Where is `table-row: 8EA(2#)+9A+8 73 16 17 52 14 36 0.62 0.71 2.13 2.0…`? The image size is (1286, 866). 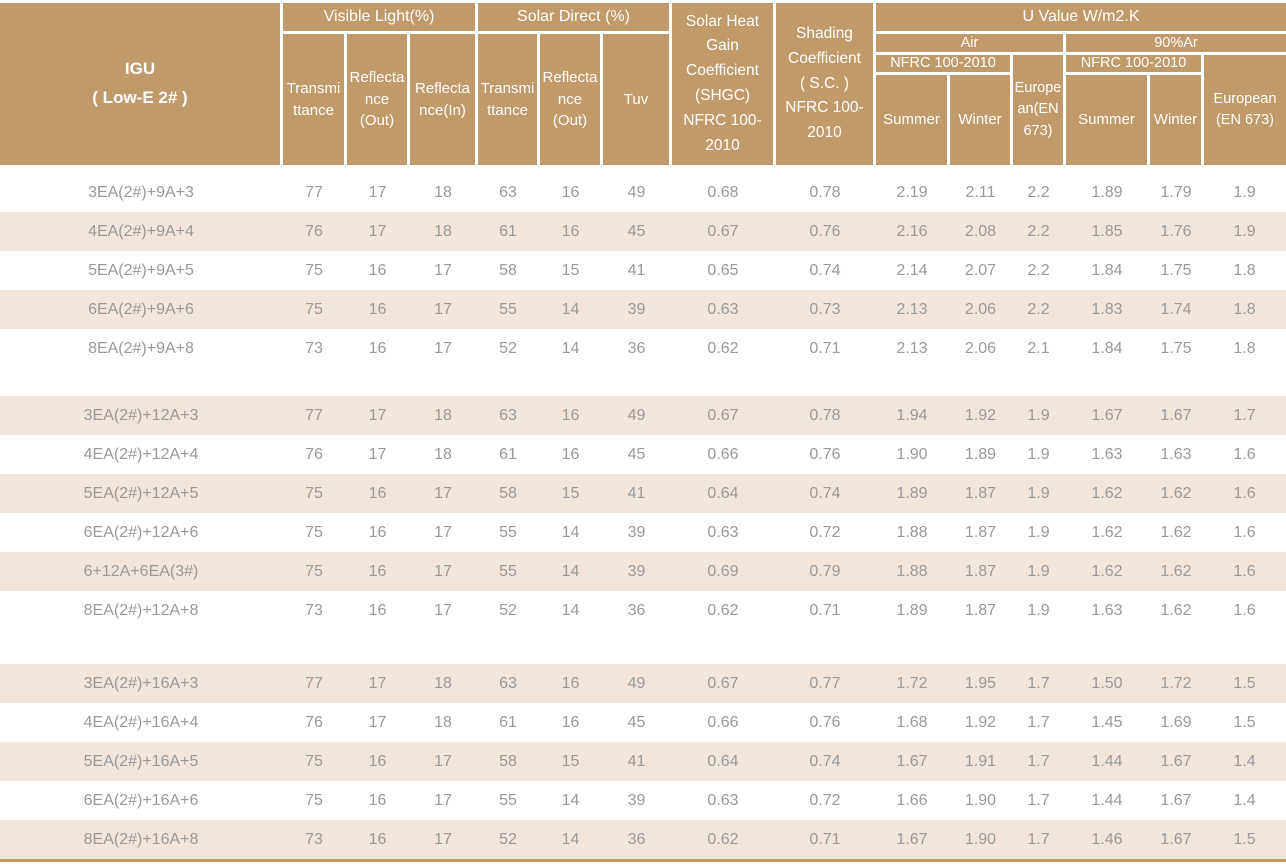
table-row: 8EA(2#)+9A+8 73 16 17 52 14 36 0.62 0.71 2.13 2.0… is located at coordinates (643, 348).